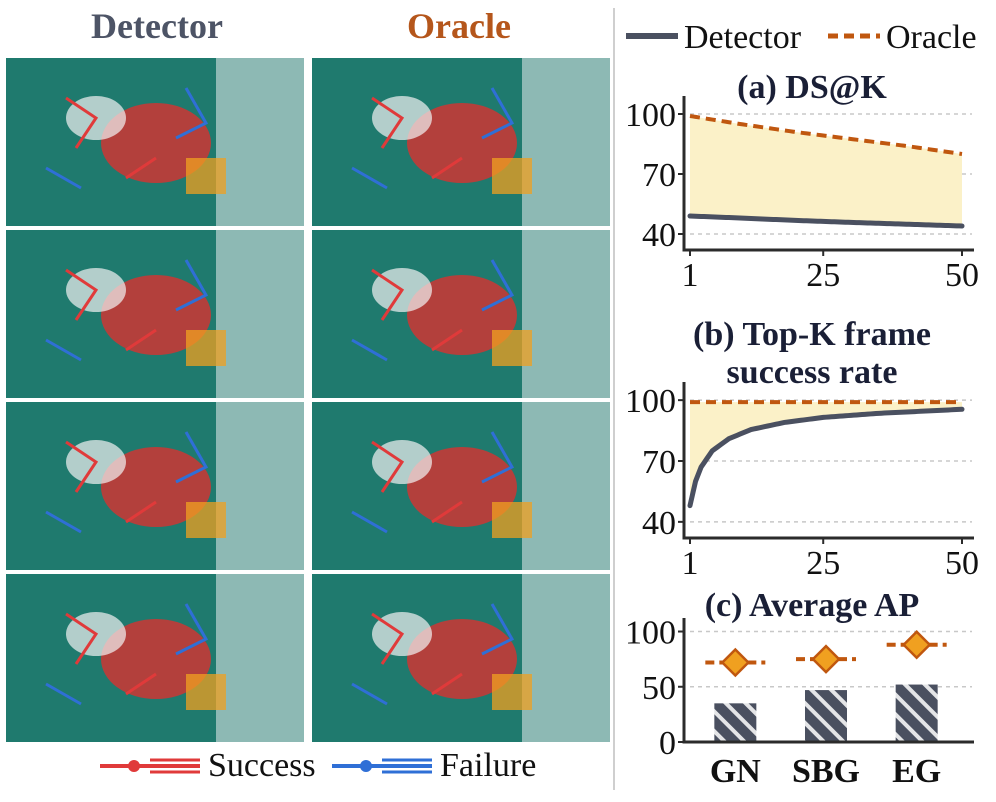  I want to click on chart-2-ytick-label-70: 70, so click(659, 462).